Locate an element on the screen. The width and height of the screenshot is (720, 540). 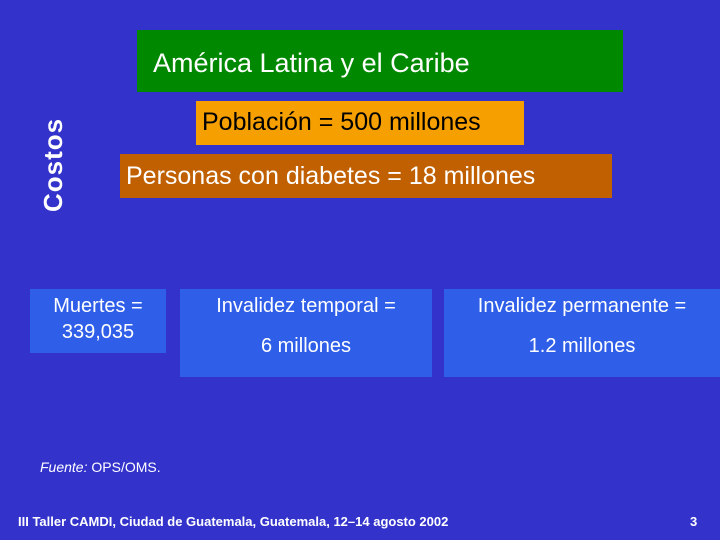
source-note: Fuente: OPS/OMS. is located at coordinates (100, 467).